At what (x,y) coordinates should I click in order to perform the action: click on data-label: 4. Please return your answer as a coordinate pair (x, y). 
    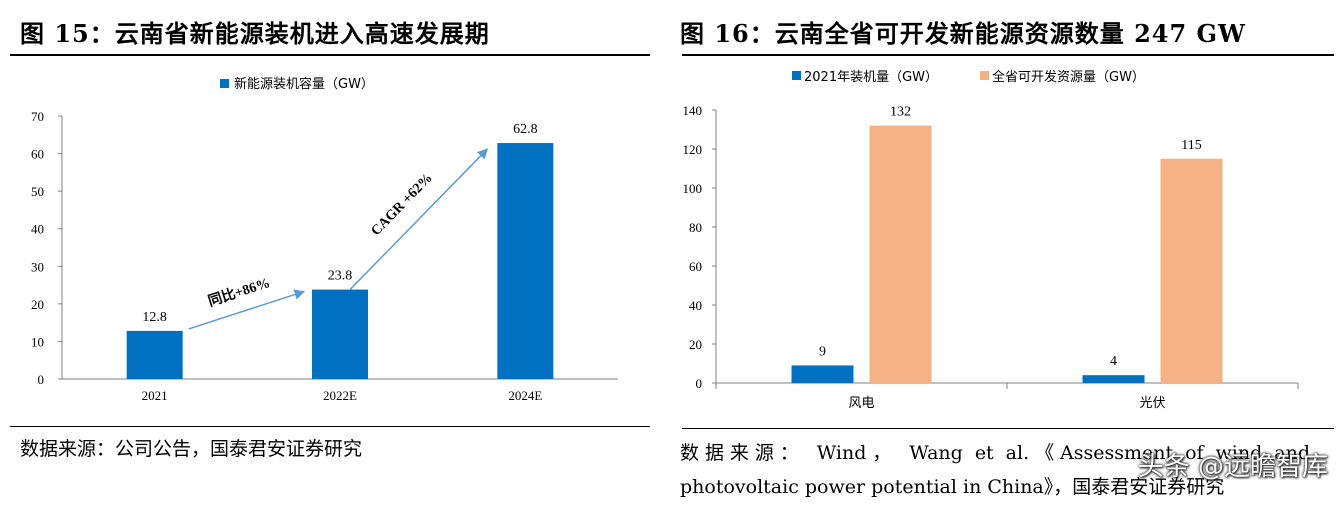
    Looking at the image, I should click on (1113, 361).